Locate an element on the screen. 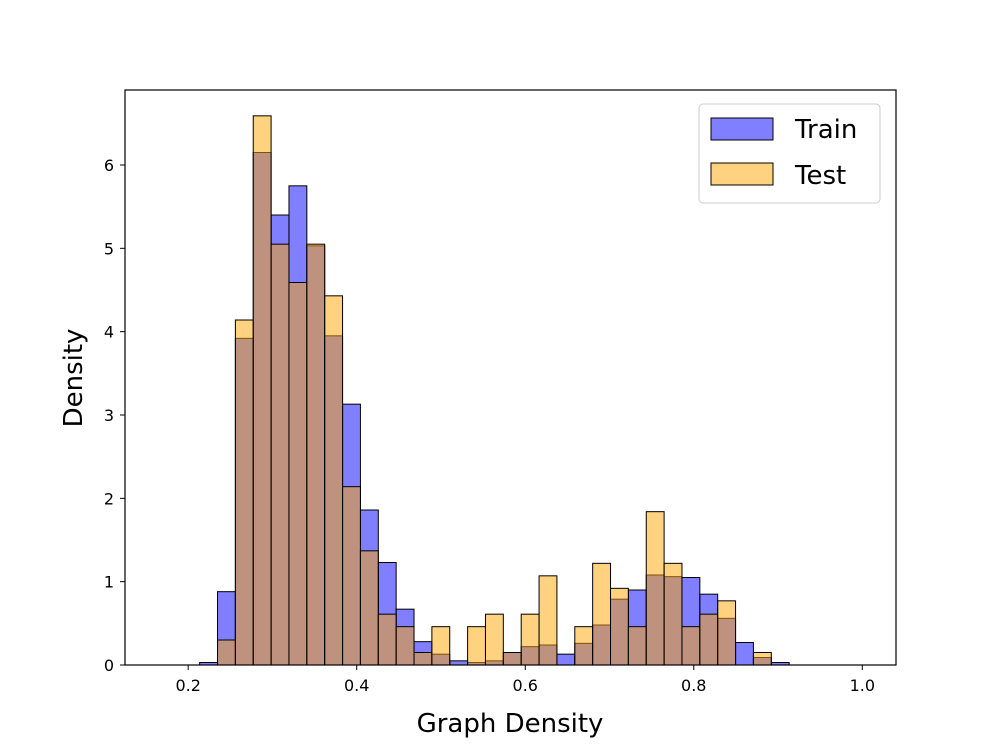  x-tick-label: 1.0 is located at coordinates (862, 685).